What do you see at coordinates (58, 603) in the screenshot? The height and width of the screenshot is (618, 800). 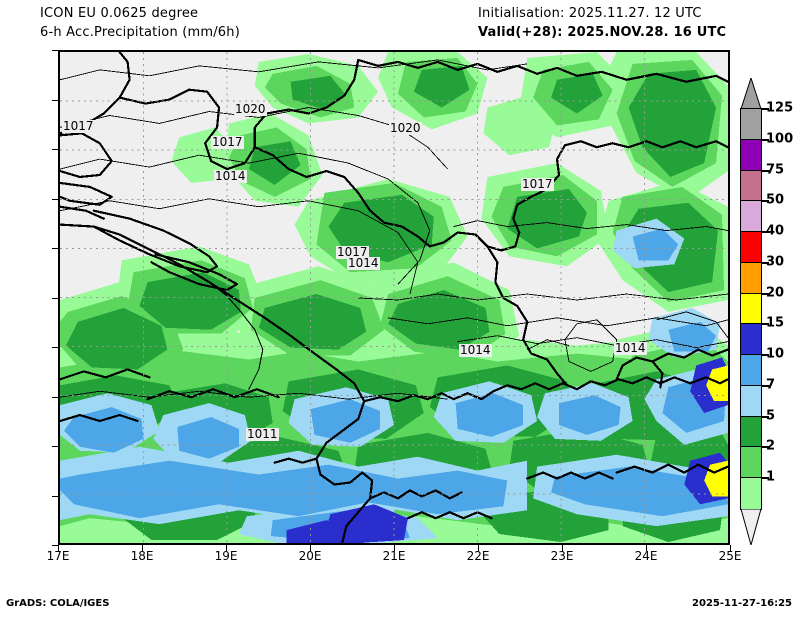 I see `grads-credit: GrADS: COLA/IGES` at bounding box center [58, 603].